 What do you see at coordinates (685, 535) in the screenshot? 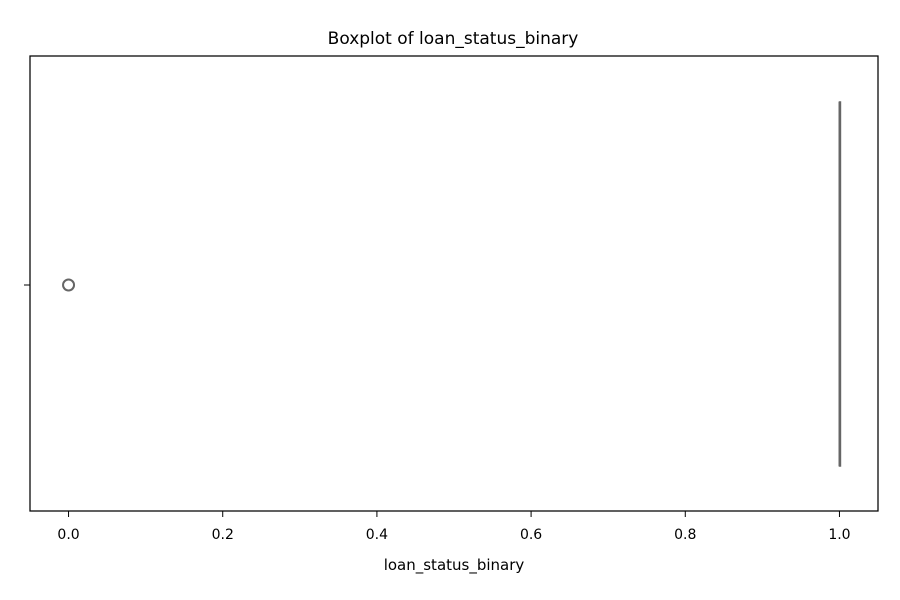
I see `x-tick-label: 0.8` at bounding box center [685, 535].